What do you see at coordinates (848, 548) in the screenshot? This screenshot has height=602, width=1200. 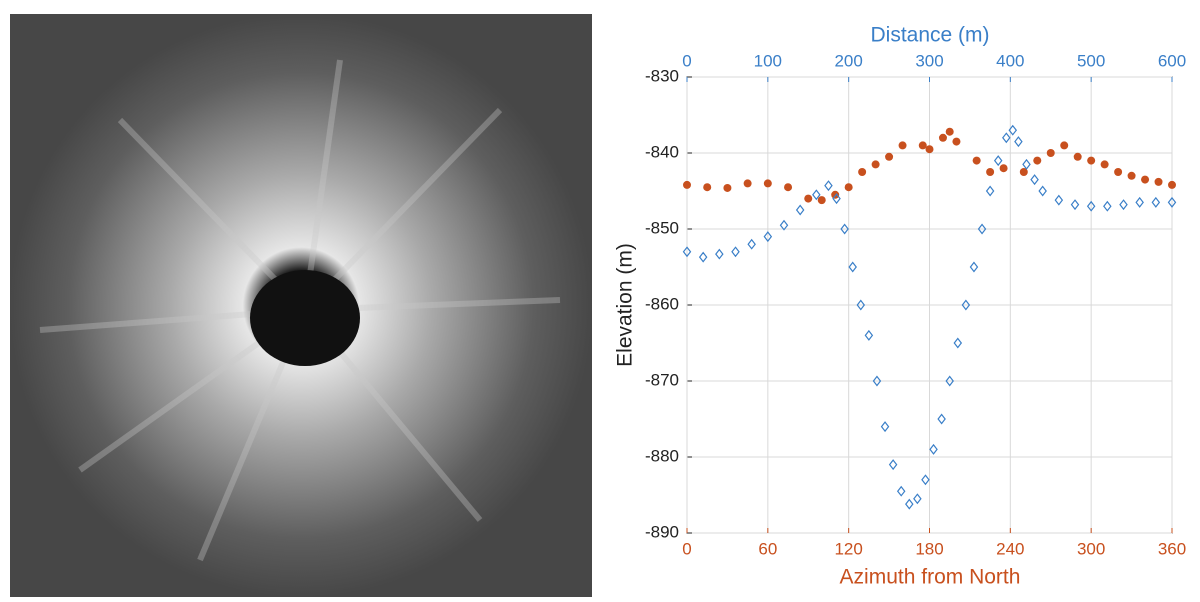 I see `x-tick-label: 120` at bounding box center [848, 548].